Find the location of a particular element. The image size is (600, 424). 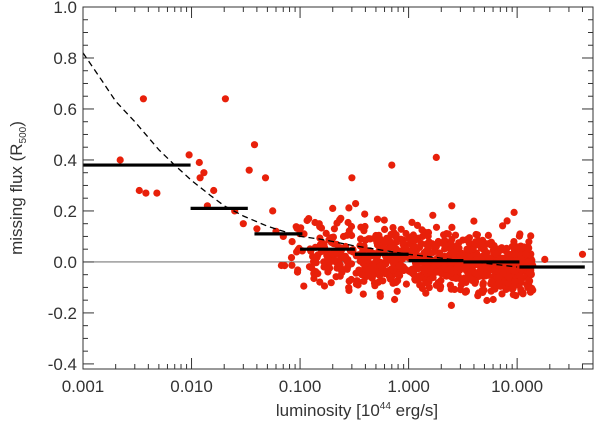

y-tick-label: 0.0 is located at coordinates (65, 262).